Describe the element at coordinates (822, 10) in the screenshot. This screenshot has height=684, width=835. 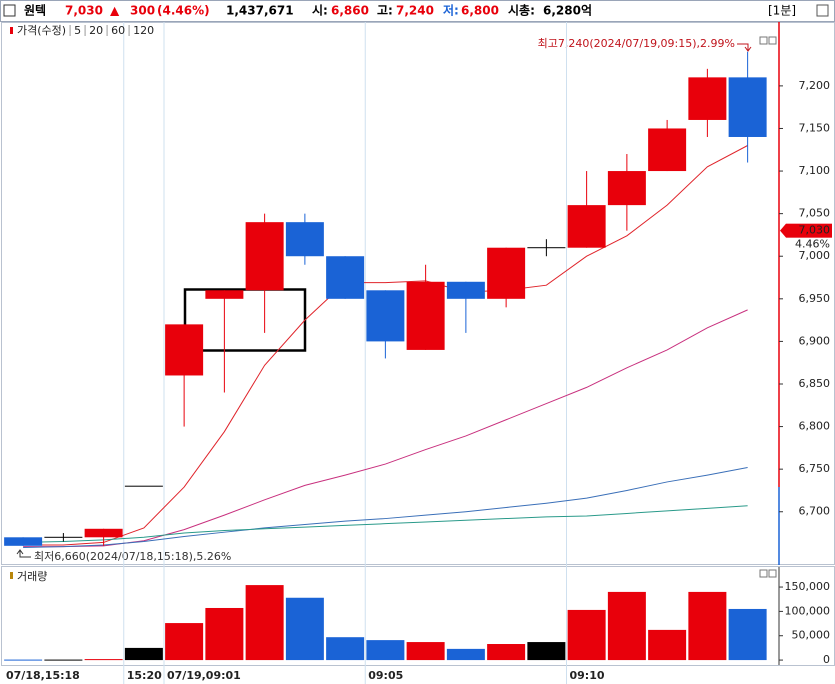
I see `window-button` at that location.